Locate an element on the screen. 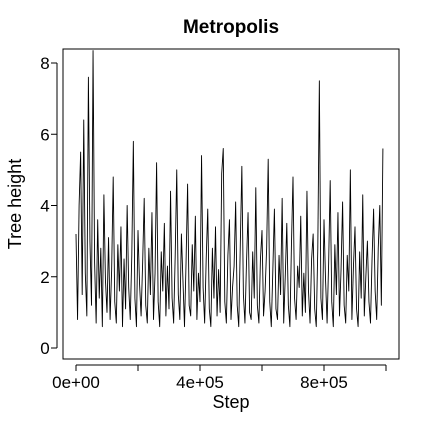 The width and height of the screenshot is (423, 423). x-axis-label: Step is located at coordinates (230, 402).